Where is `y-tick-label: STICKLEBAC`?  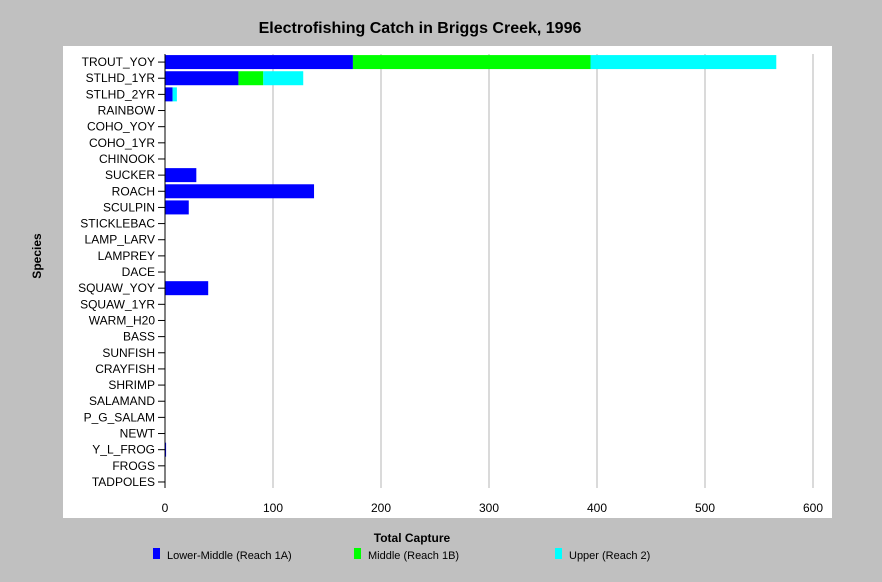
y-tick-label: STICKLEBAC is located at coordinates (117, 224).